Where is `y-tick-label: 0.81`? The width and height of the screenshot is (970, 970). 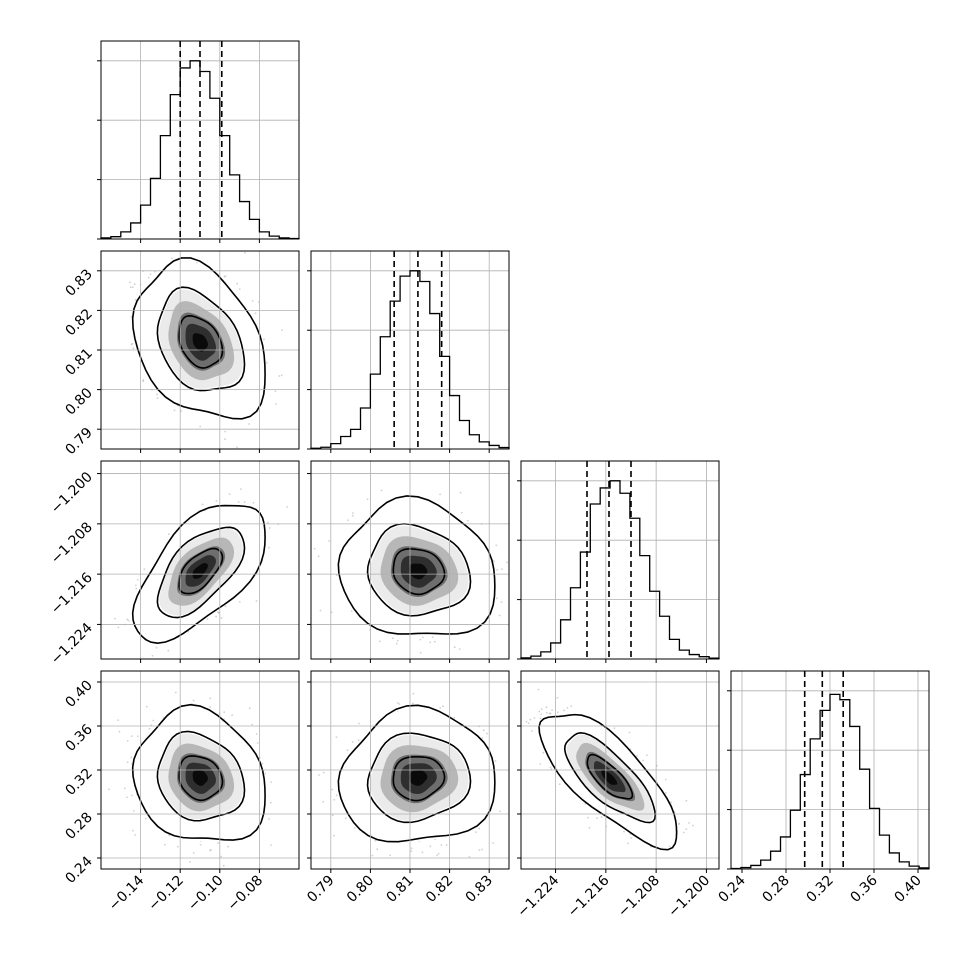 y-tick-label: 0.81 is located at coordinates (78, 362).